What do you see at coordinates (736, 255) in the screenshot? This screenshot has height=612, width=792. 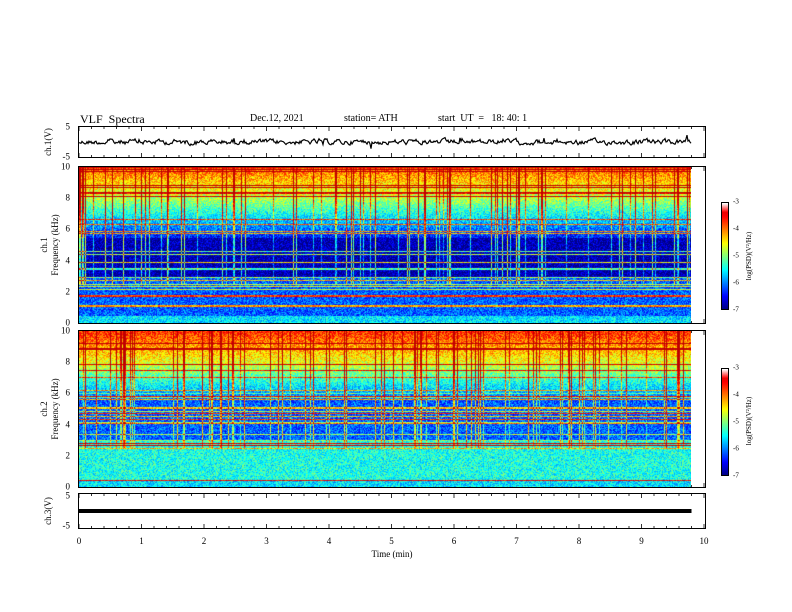 I see `ch1-colorbar-tick: -5` at bounding box center [736, 255].